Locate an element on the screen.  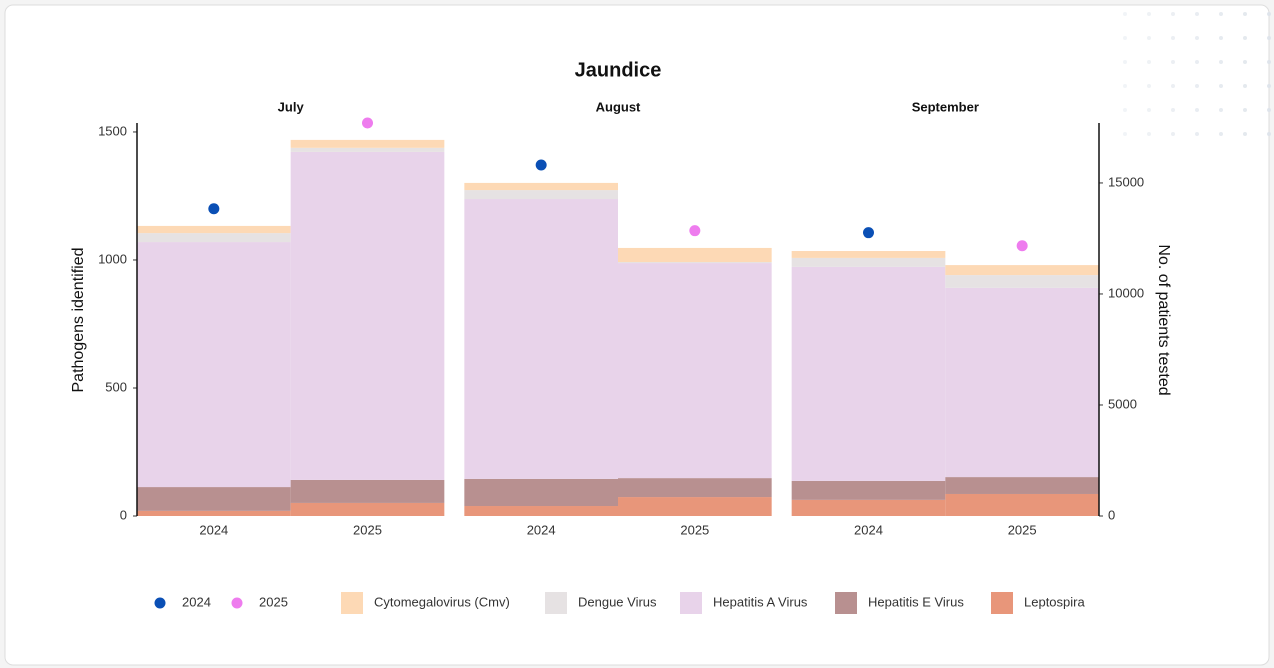
facet-label: September is located at coordinates (945, 106).